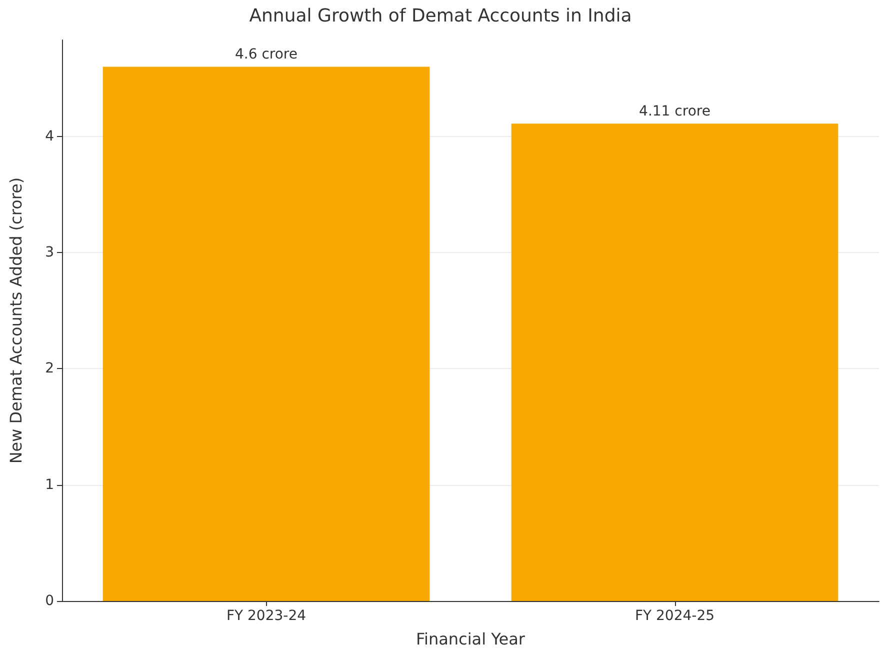  I want to click on x-tick-label: FY 2024-25, so click(674, 616).